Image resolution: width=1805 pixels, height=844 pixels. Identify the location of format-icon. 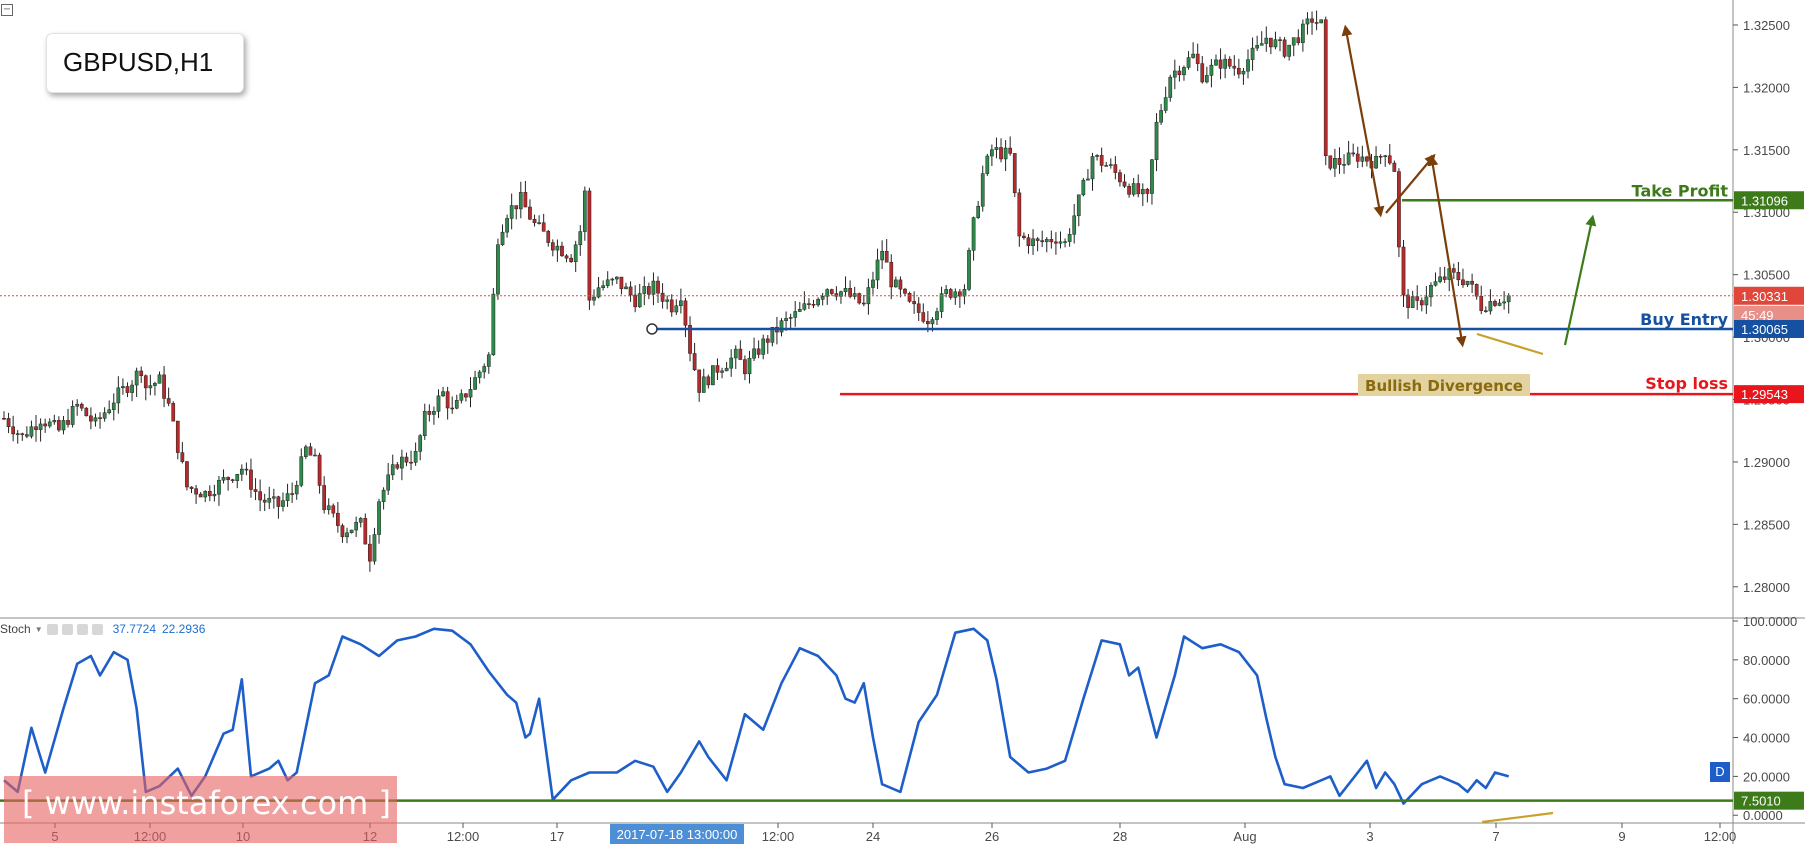
(82, 629).